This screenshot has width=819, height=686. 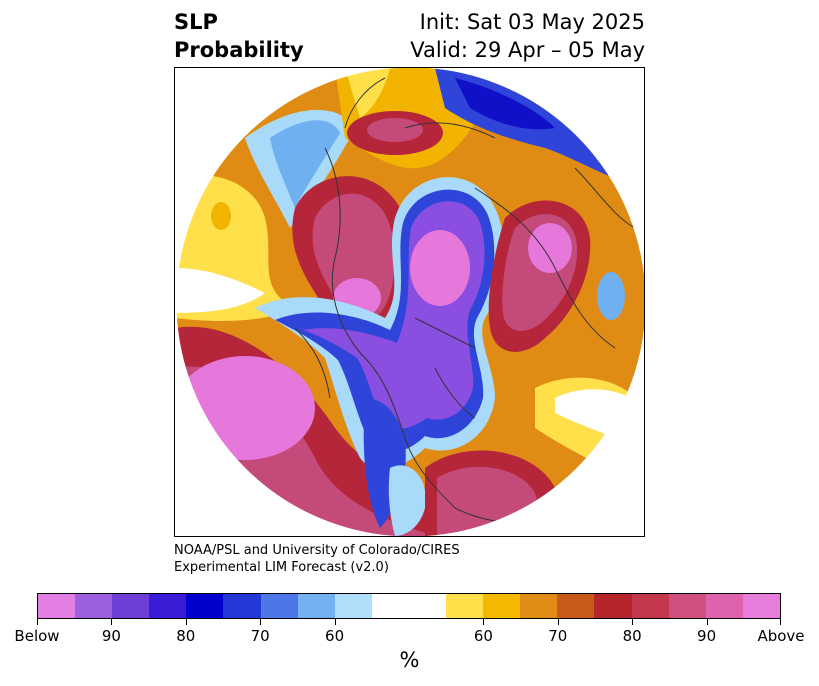 What do you see at coordinates (409, 660) in the screenshot?
I see `colorbar-unit: %` at bounding box center [409, 660].